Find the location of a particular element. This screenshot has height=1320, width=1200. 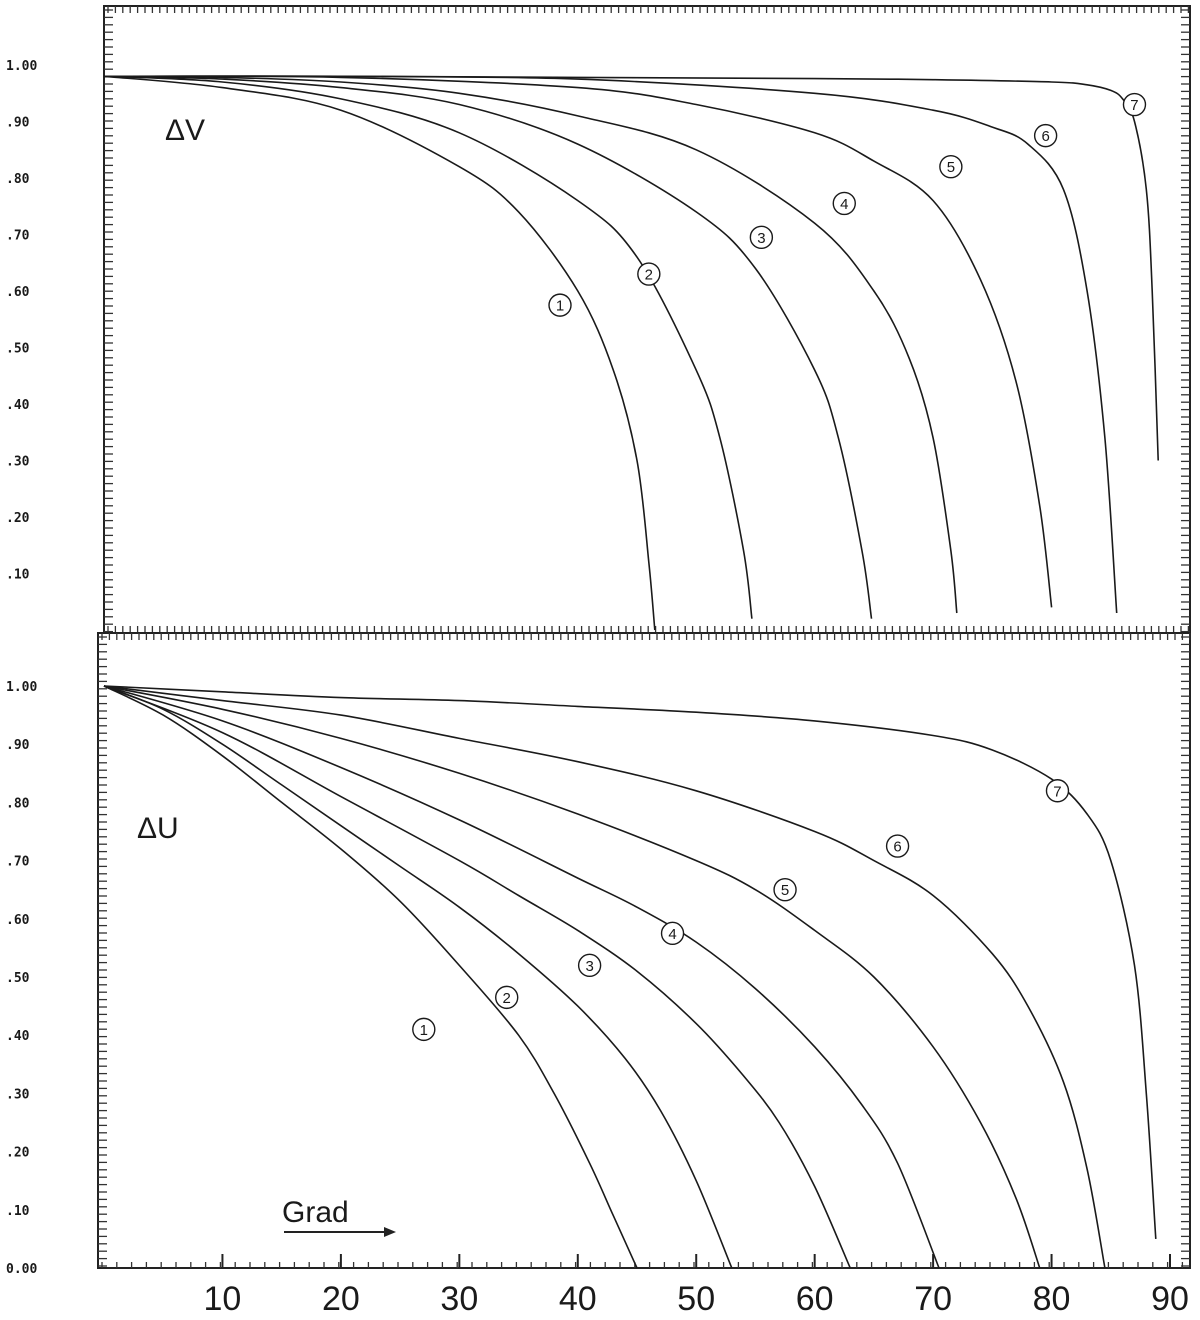

x-tick-label: 30 is located at coordinates (459, 1299).